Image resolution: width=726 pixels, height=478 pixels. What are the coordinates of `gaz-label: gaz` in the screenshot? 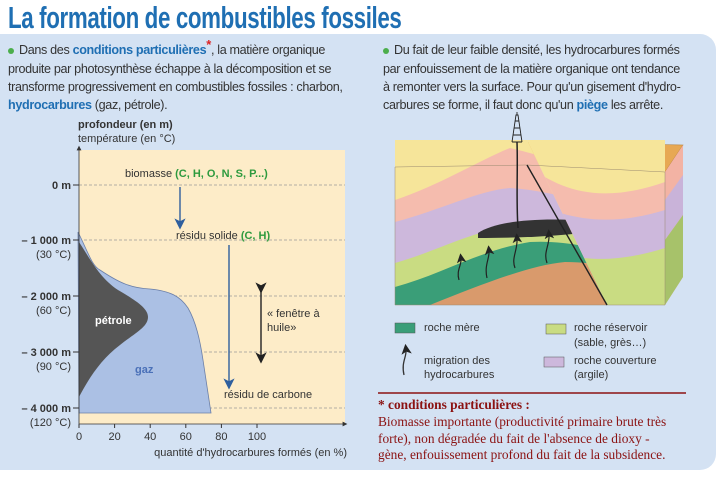 It's located at (144, 370).